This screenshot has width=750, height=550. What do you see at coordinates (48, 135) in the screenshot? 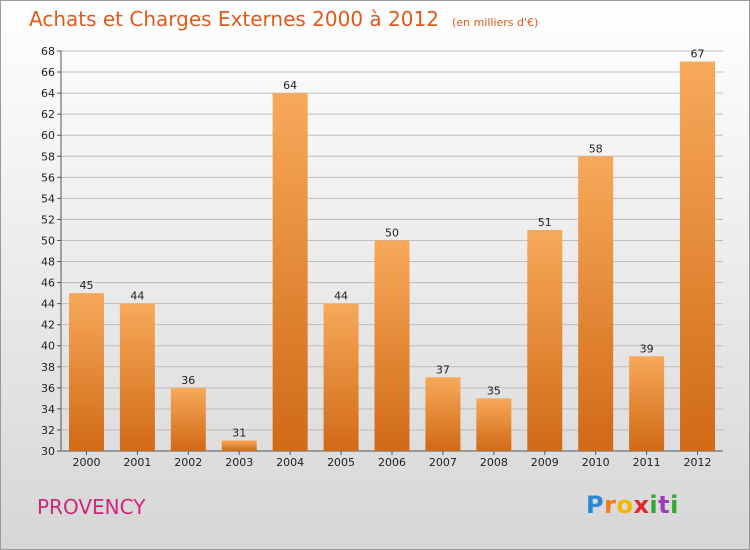
I see `y-tick-label: 60` at bounding box center [48, 135].